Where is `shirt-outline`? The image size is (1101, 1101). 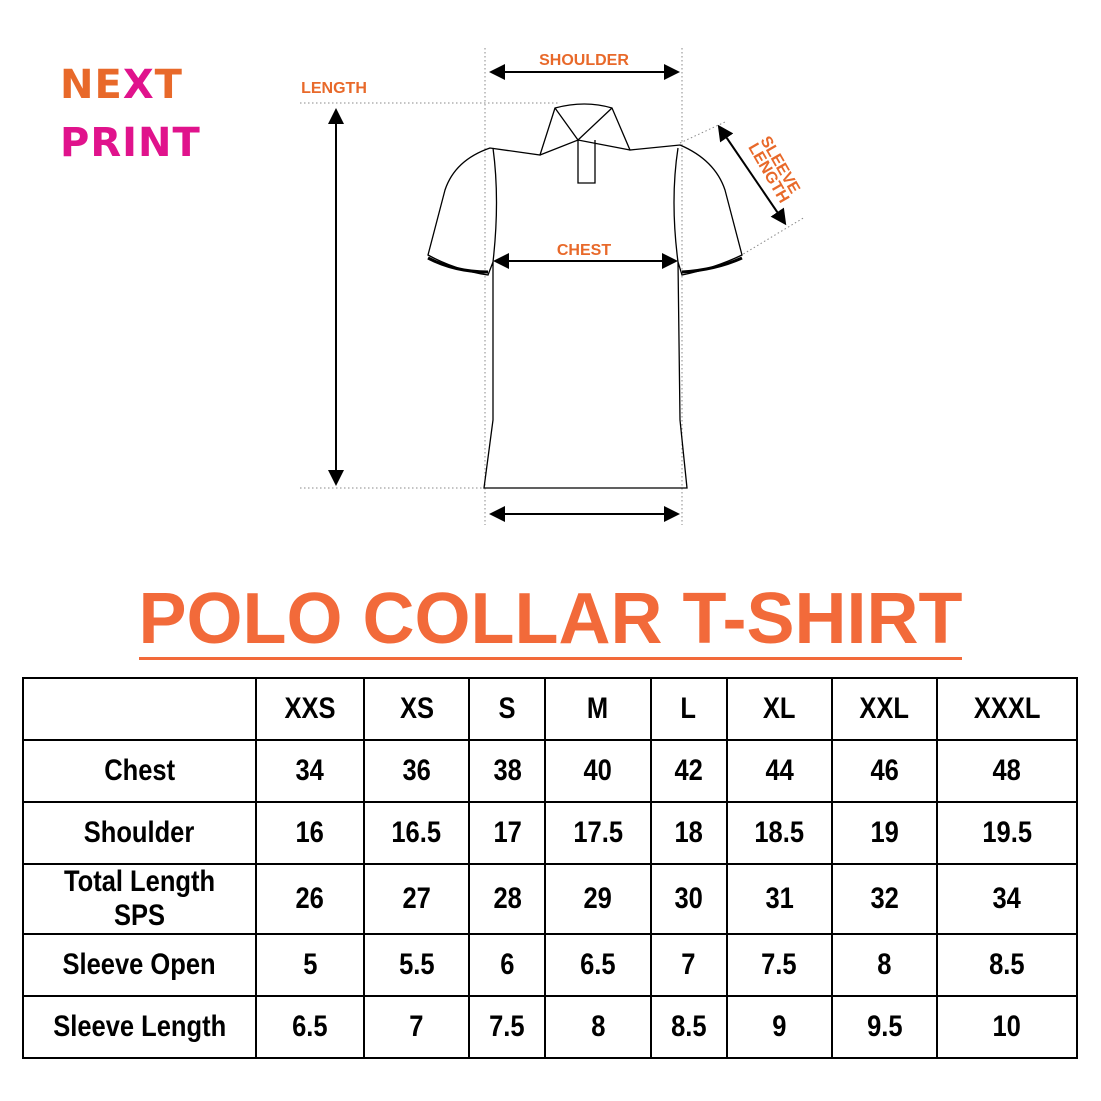
shirt-outline is located at coordinates (585, 296).